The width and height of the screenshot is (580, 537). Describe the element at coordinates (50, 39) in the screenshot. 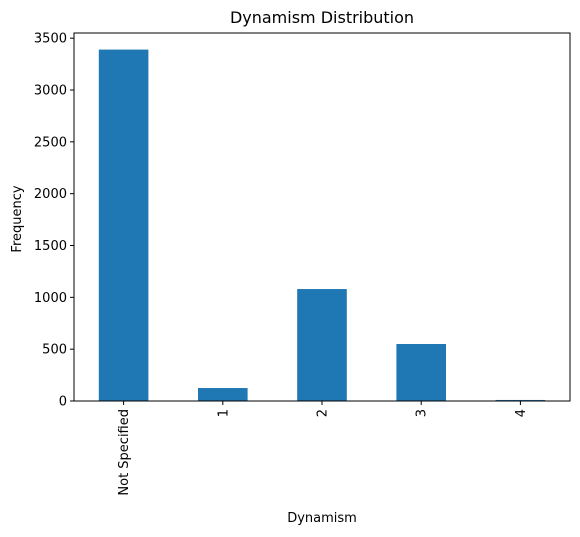

I see `y-tick-label: 3500` at that location.